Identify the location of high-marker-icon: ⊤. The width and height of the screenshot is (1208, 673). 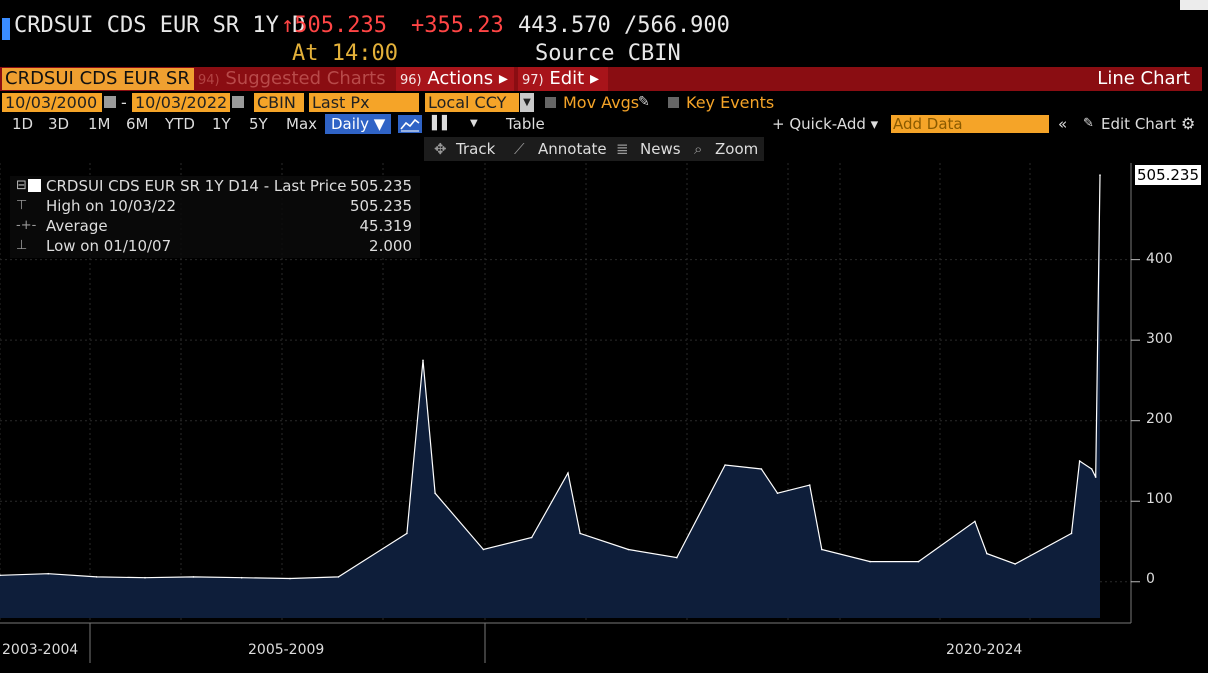
(22, 205).